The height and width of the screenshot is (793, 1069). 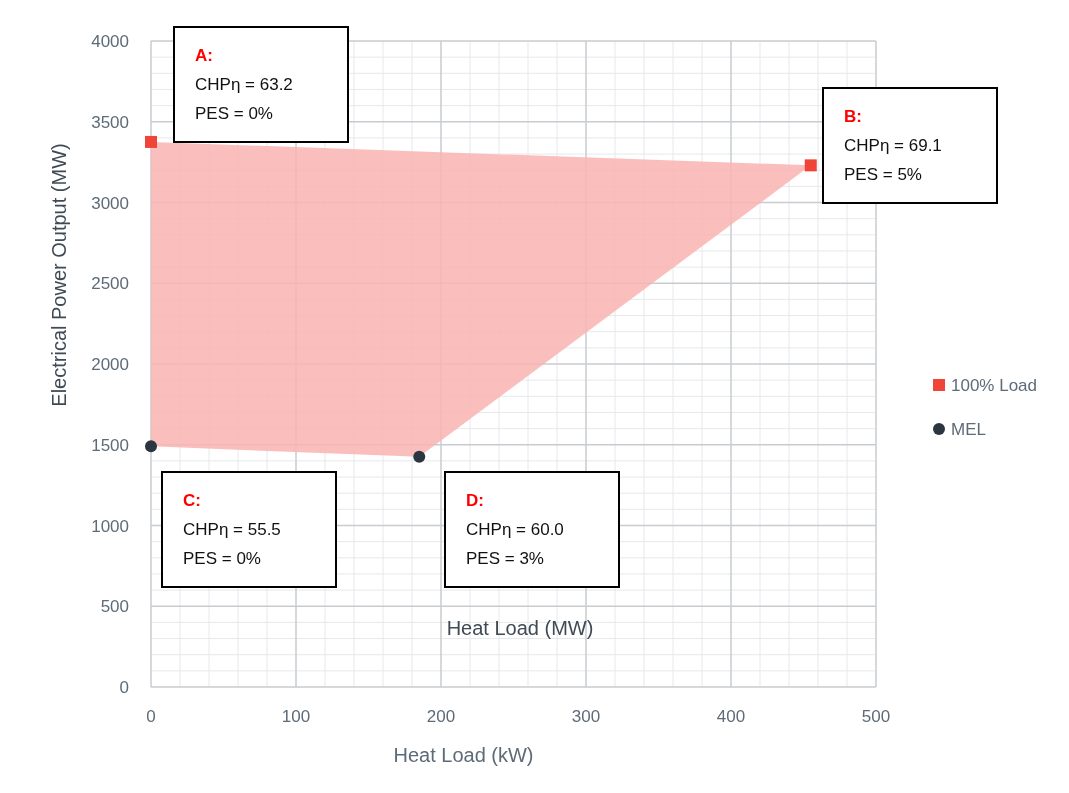 I want to click on annotation: Heat Load (MW), so click(x=520, y=628).